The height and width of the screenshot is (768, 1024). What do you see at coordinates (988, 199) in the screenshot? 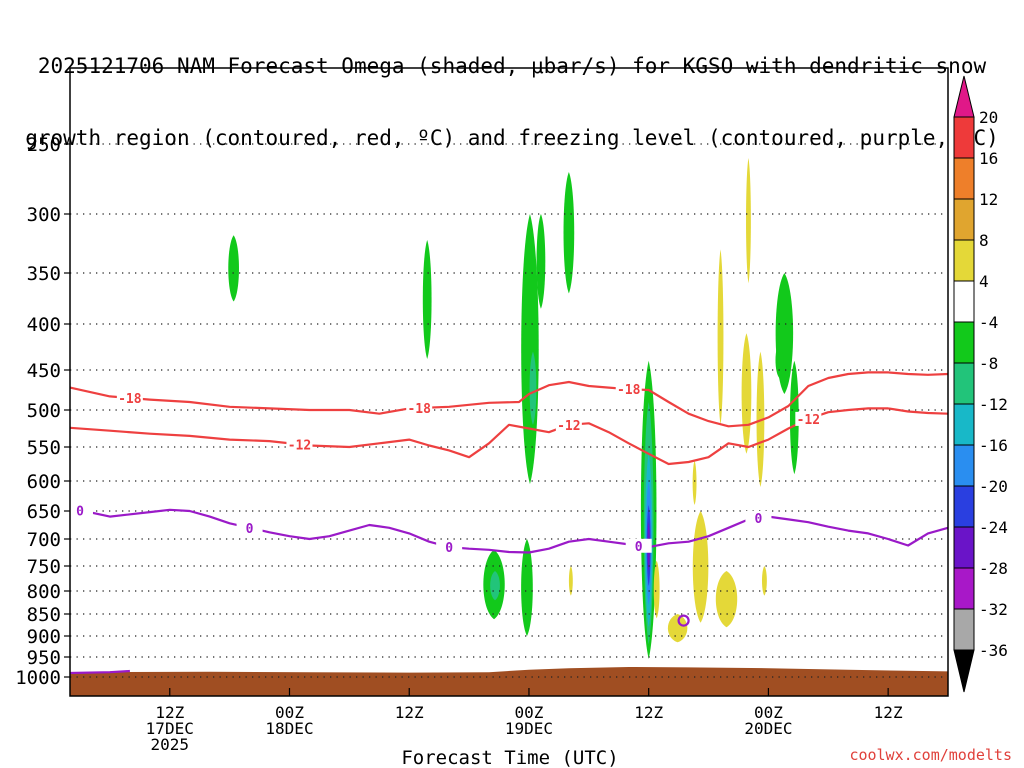
I see `colorbar-label-3: 12` at bounding box center [988, 199].